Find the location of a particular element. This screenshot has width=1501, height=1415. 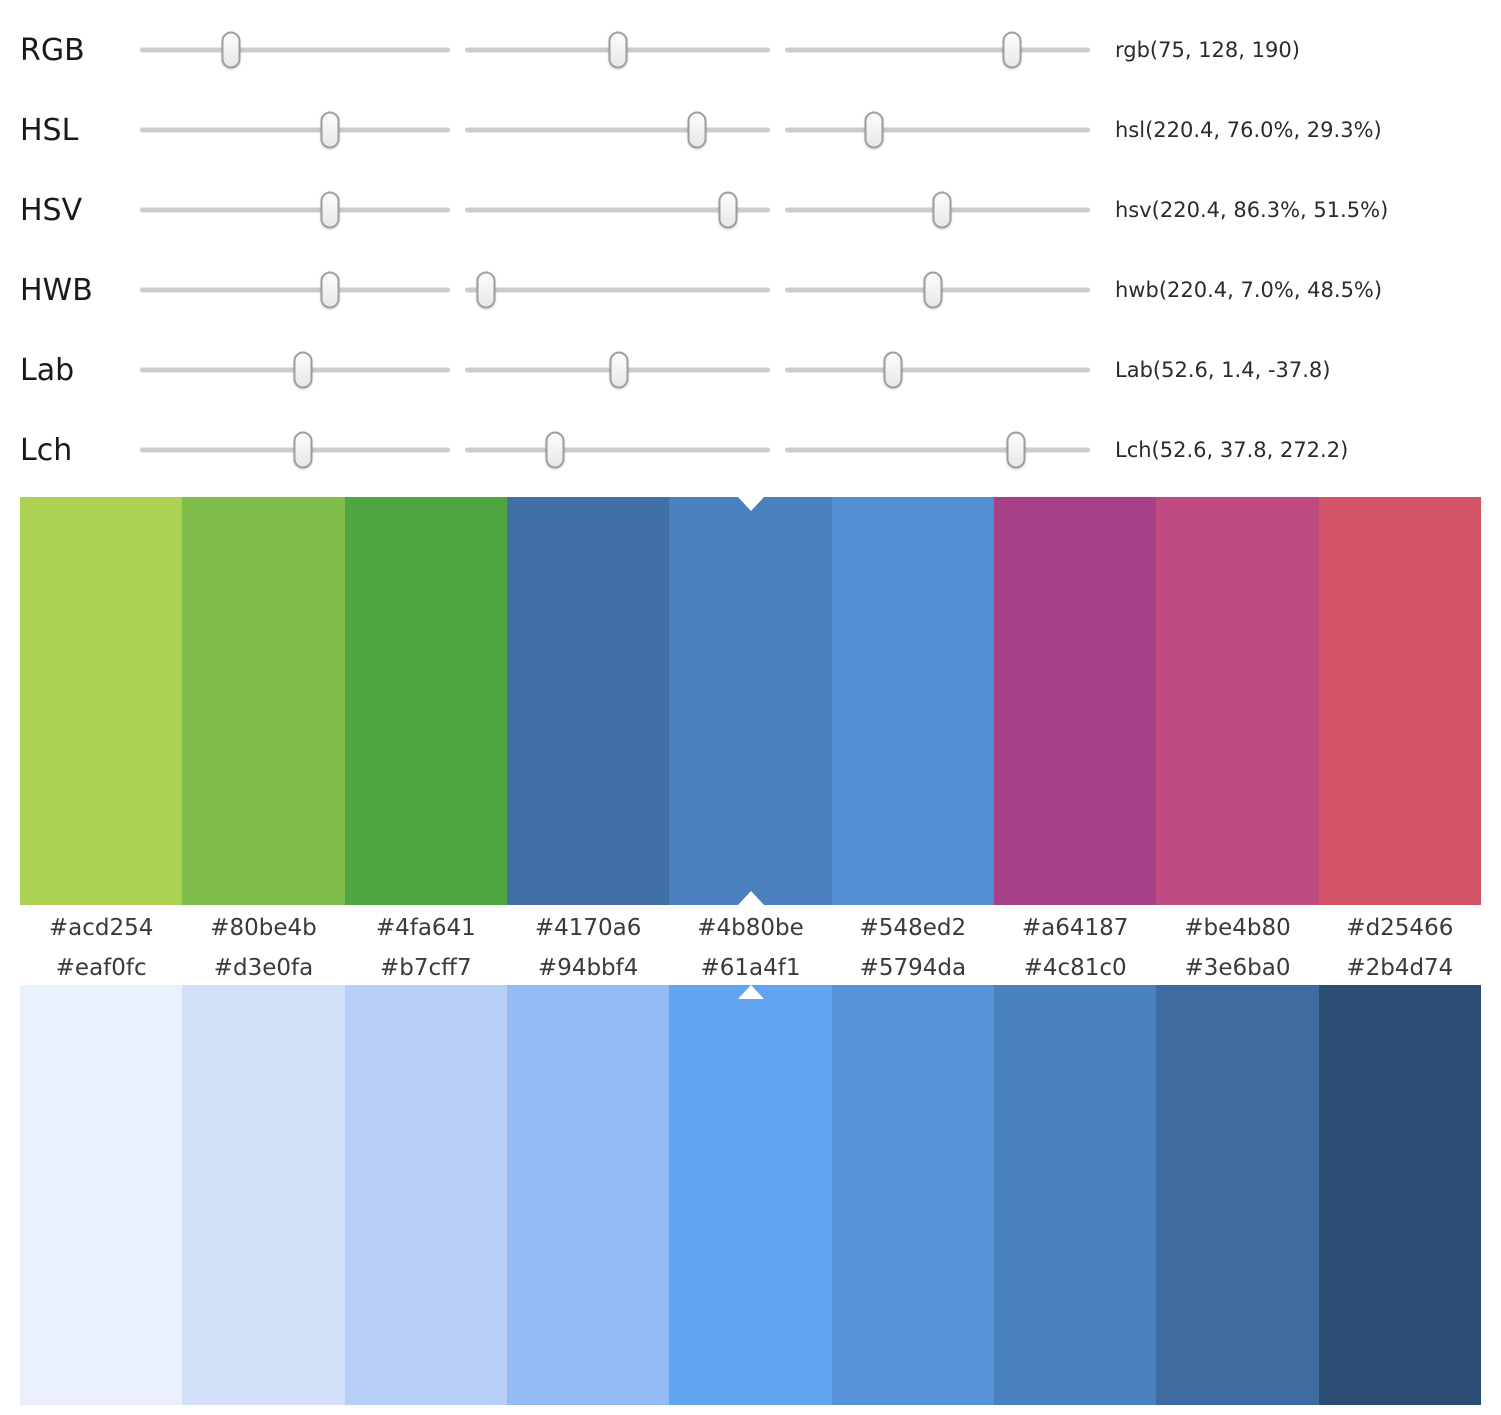

color-value-rgb: rgb(75, 128, 190) is located at coordinates (1207, 50).